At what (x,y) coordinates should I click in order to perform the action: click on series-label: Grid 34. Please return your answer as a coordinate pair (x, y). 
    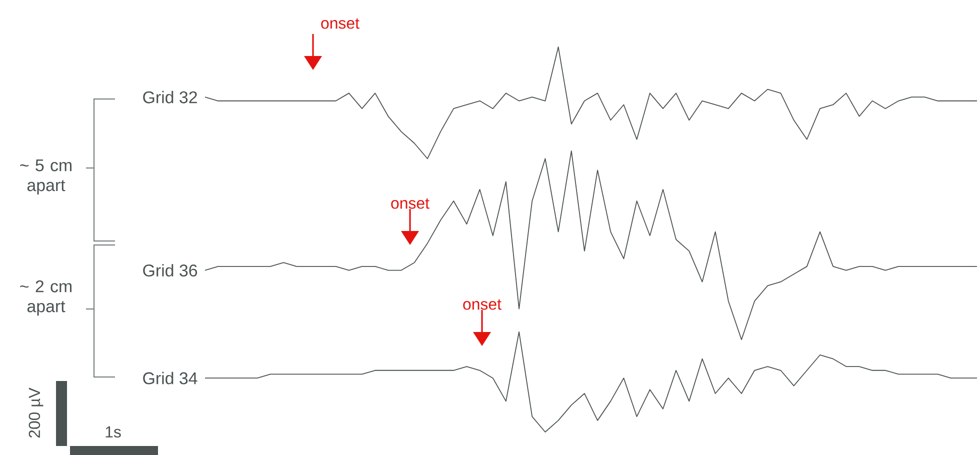
    Looking at the image, I should click on (170, 378).